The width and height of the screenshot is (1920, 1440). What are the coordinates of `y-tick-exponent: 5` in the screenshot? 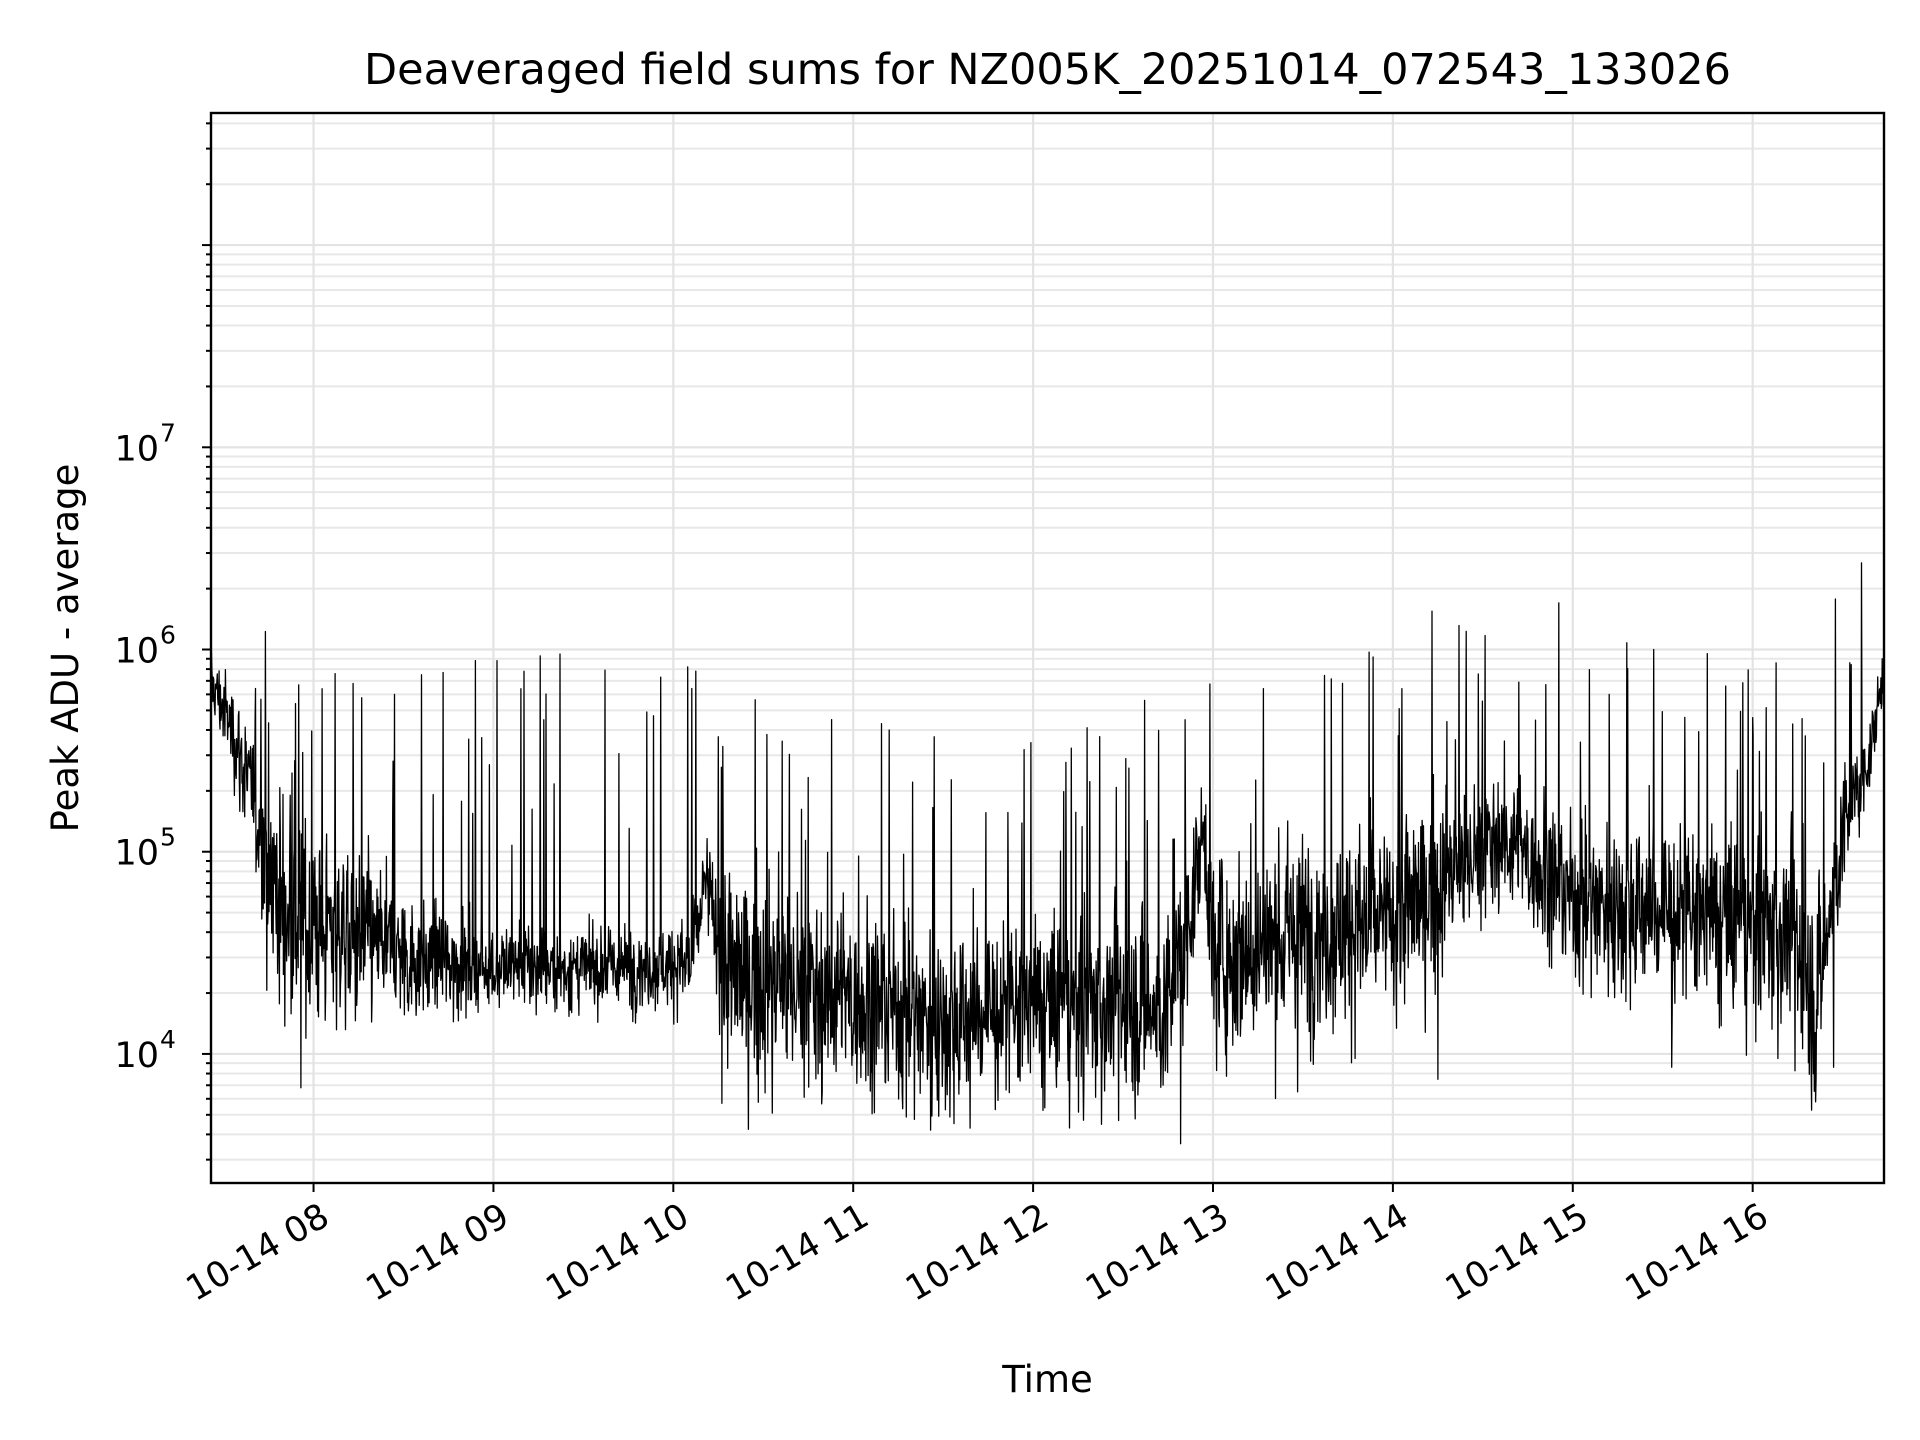 It's located at (168, 837).